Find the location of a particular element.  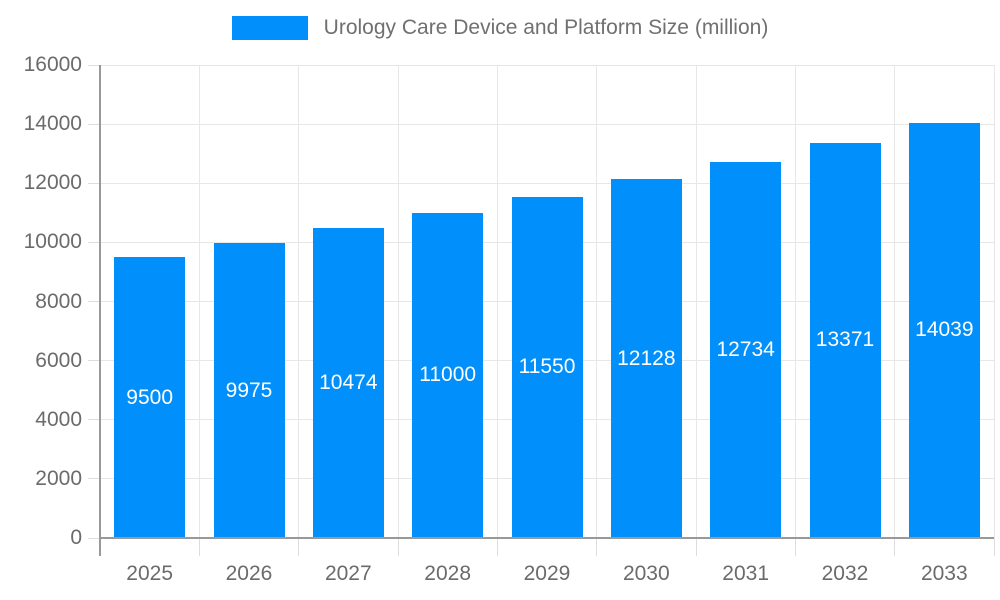

x-axis-label: 2031 is located at coordinates (746, 573).